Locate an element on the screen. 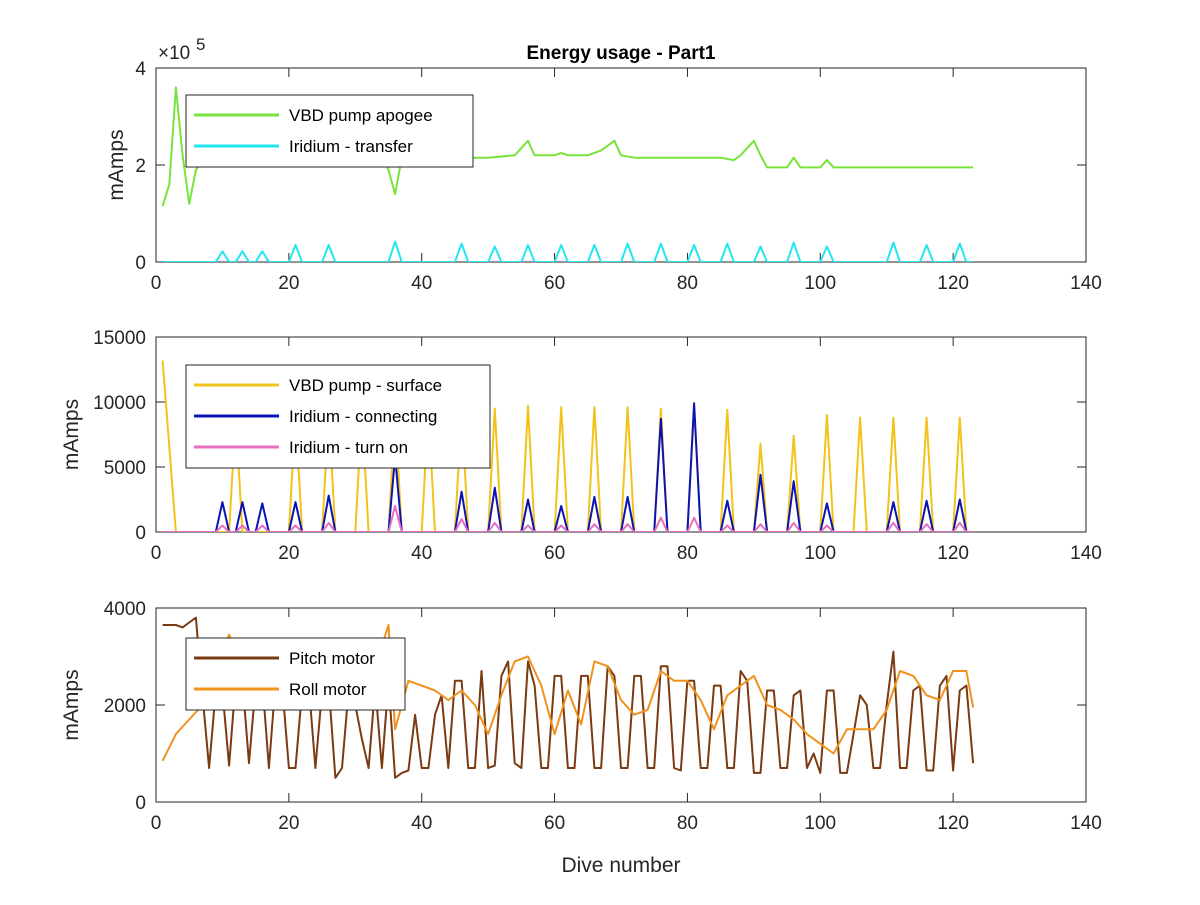 The height and width of the screenshot is (905, 1200). y-tick-label: 10000 is located at coordinates (119, 403).